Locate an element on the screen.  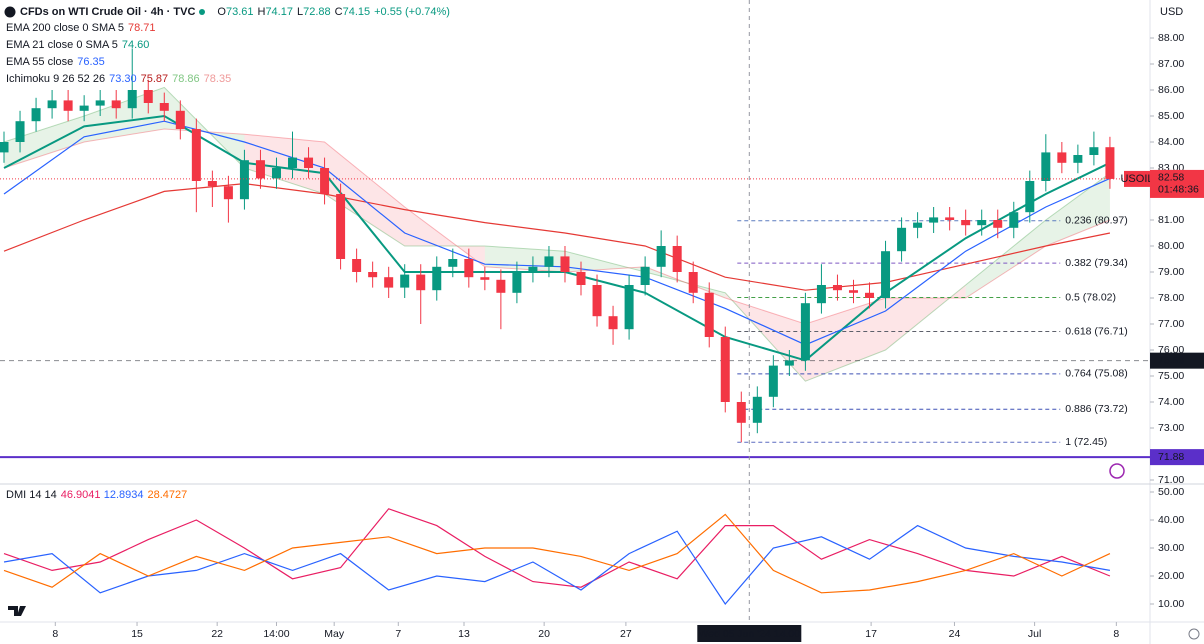
indicator-legend: EMA 200 close 0 SMA 5 78.71 is located at coordinates (81, 28).